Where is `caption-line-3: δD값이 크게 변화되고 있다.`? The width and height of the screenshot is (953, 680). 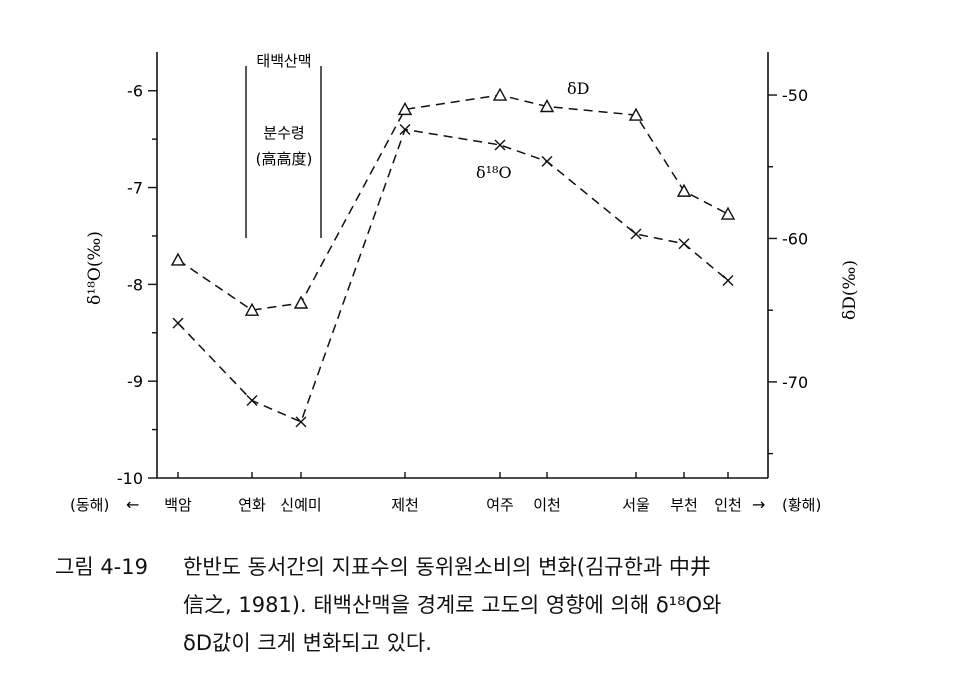 caption-line-3: δD값이 크게 변화되고 있다. is located at coordinates (307, 643).